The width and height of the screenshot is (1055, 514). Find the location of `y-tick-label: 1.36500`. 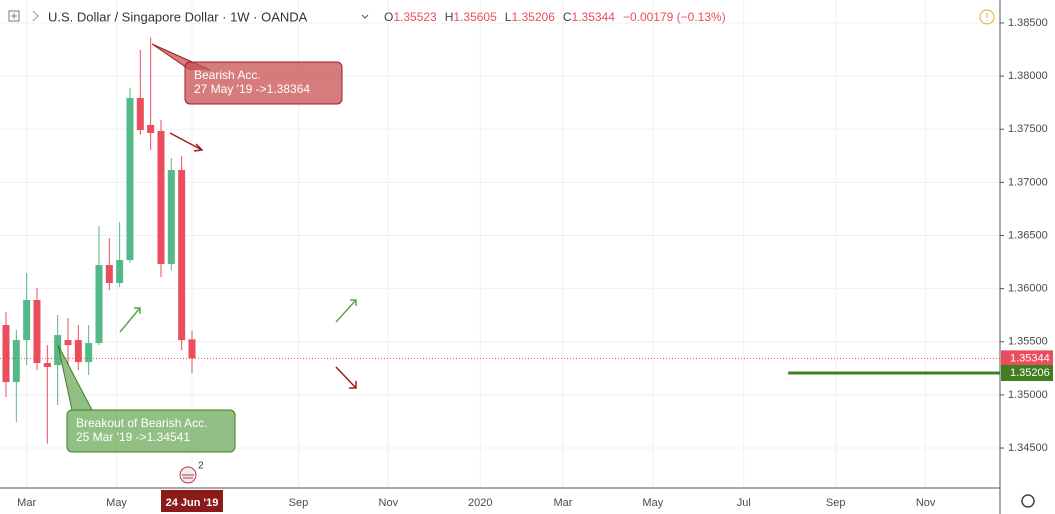

y-tick-label: 1.36500 is located at coordinates (1028, 235).